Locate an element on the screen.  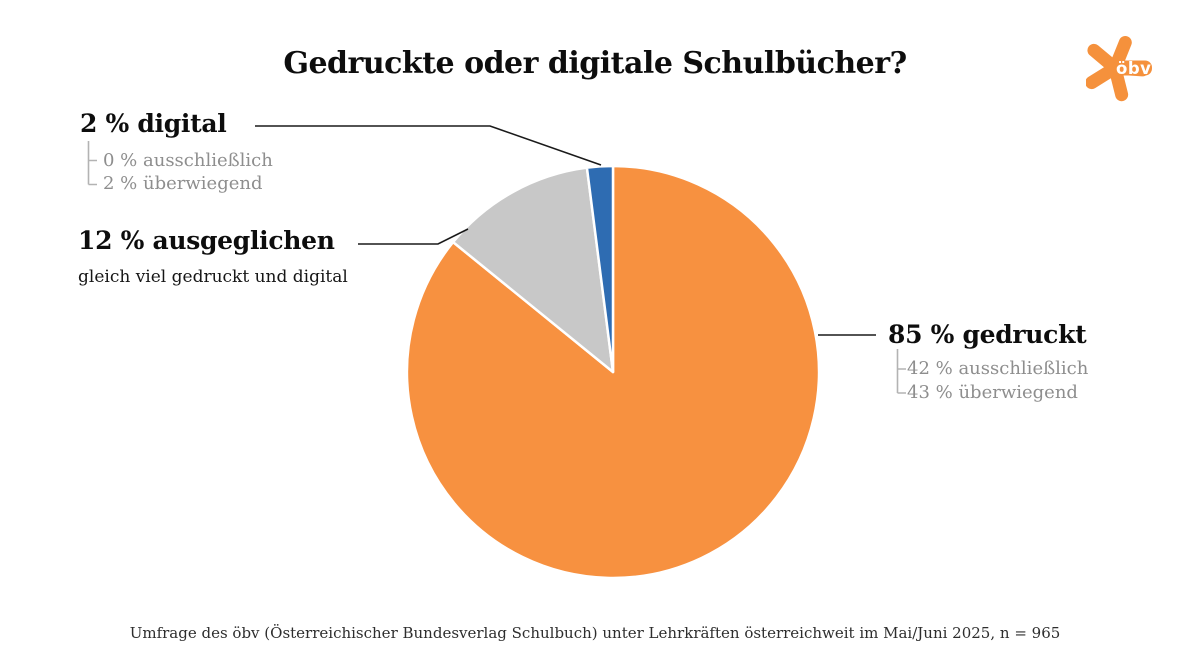
oebv-logo: öbv is located at coordinates (1119, 69).